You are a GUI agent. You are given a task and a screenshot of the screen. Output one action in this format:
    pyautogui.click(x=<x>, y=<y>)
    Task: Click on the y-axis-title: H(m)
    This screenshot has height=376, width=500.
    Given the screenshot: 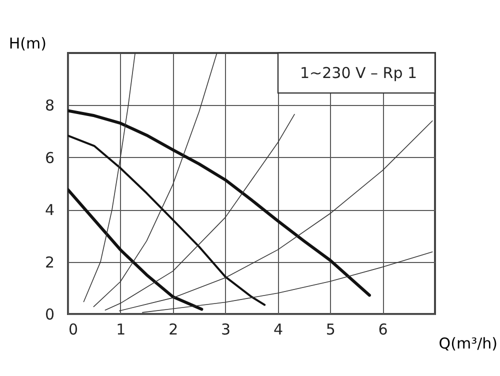 What is the action you would take?
    pyautogui.click(x=27, y=43)
    